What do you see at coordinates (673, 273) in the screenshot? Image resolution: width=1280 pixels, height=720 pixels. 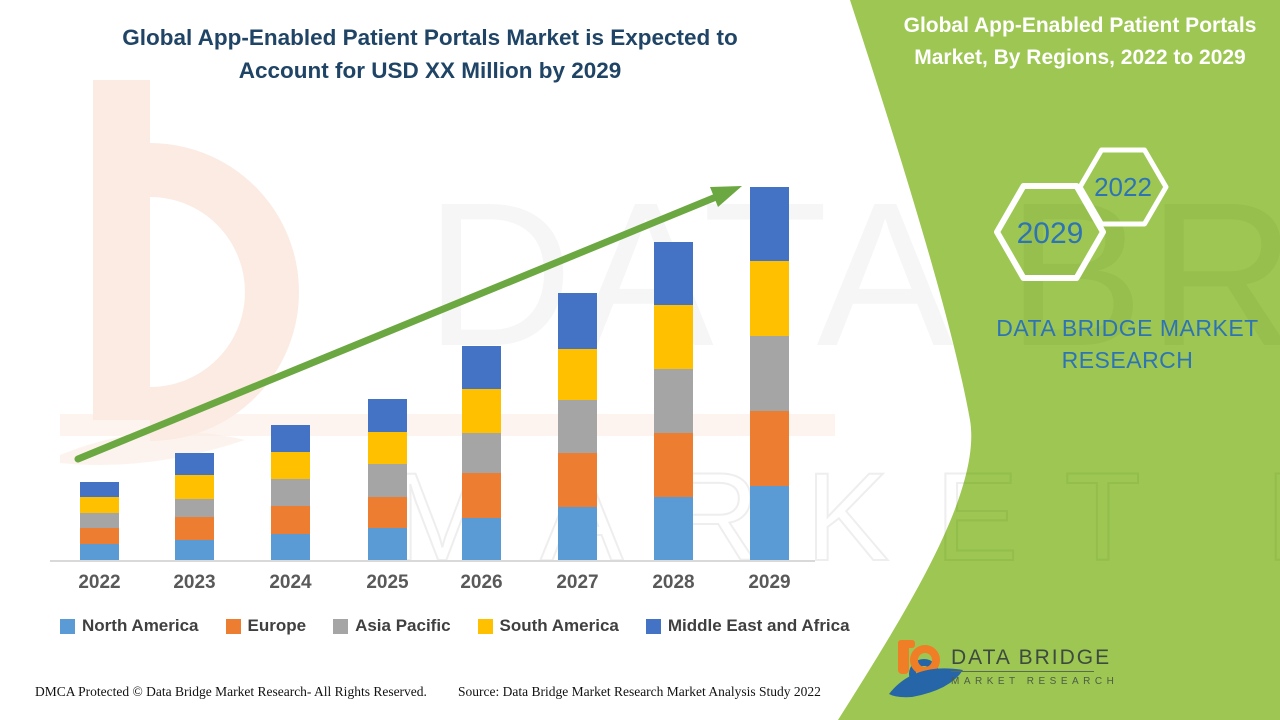 I see `bar-segment-2028-middle-east-and-africa` at bounding box center [673, 273].